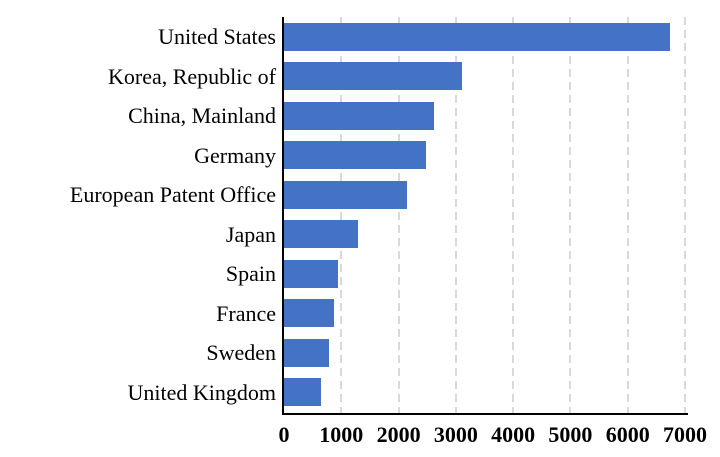 The image size is (720, 457). What do you see at coordinates (283, 216) in the screenshot?
I see `y-axis-line` at bounding box center [283, 216].